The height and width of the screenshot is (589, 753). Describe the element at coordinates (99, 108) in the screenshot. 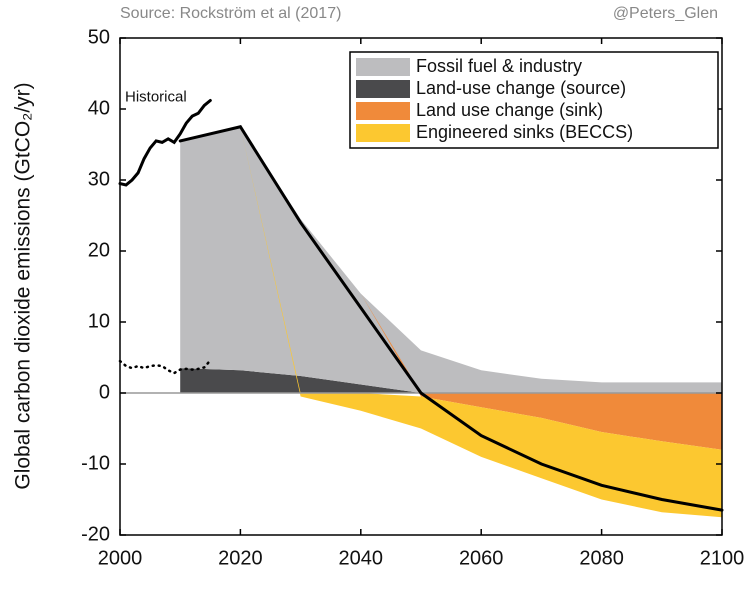

I see `y-tick-label: 40` at that location.